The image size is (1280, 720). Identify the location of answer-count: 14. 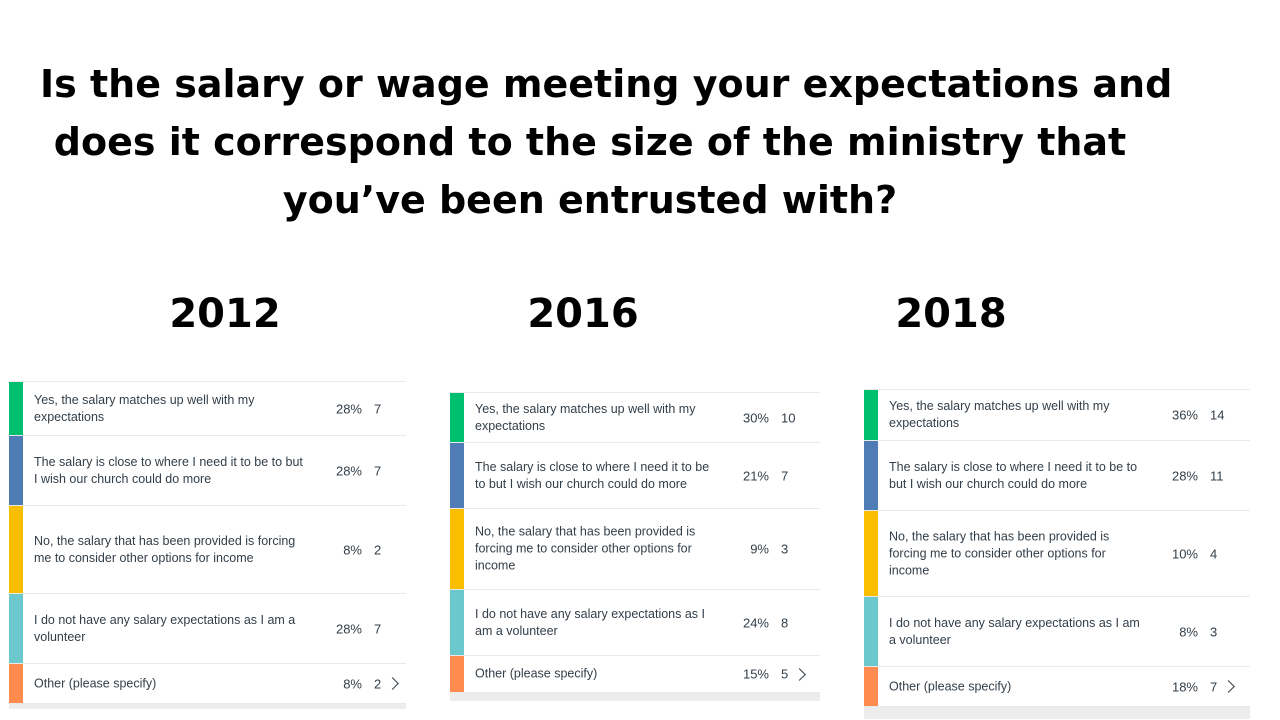
(1217, 415).